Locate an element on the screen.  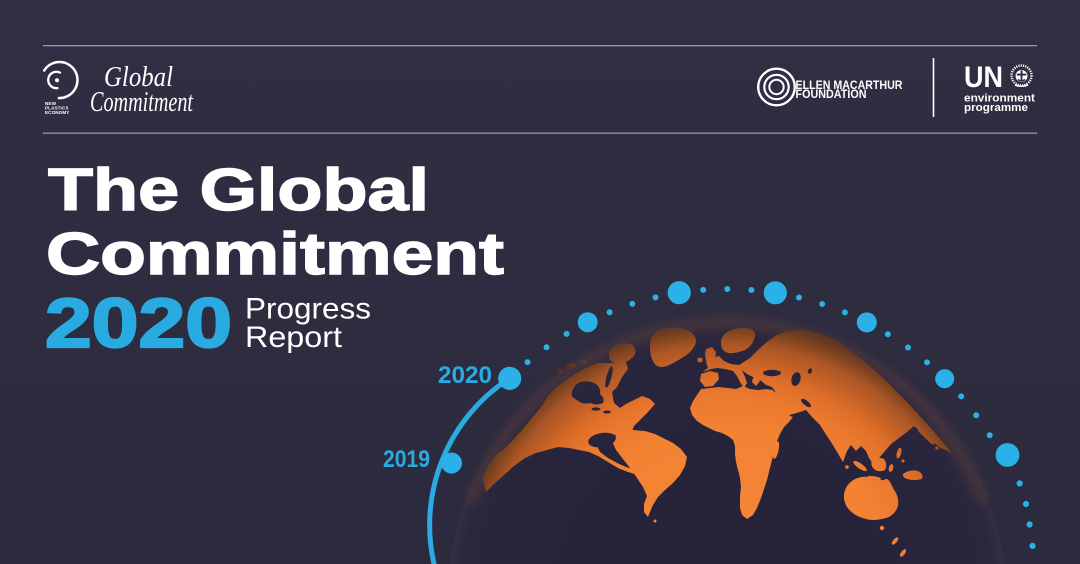
svg-text: FOUNDATION is located at coordinates (831, 95).